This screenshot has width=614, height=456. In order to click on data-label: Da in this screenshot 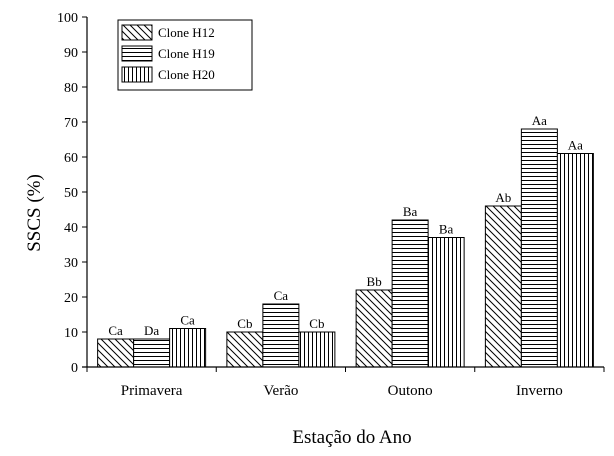, I will do `click(151, 330)`.